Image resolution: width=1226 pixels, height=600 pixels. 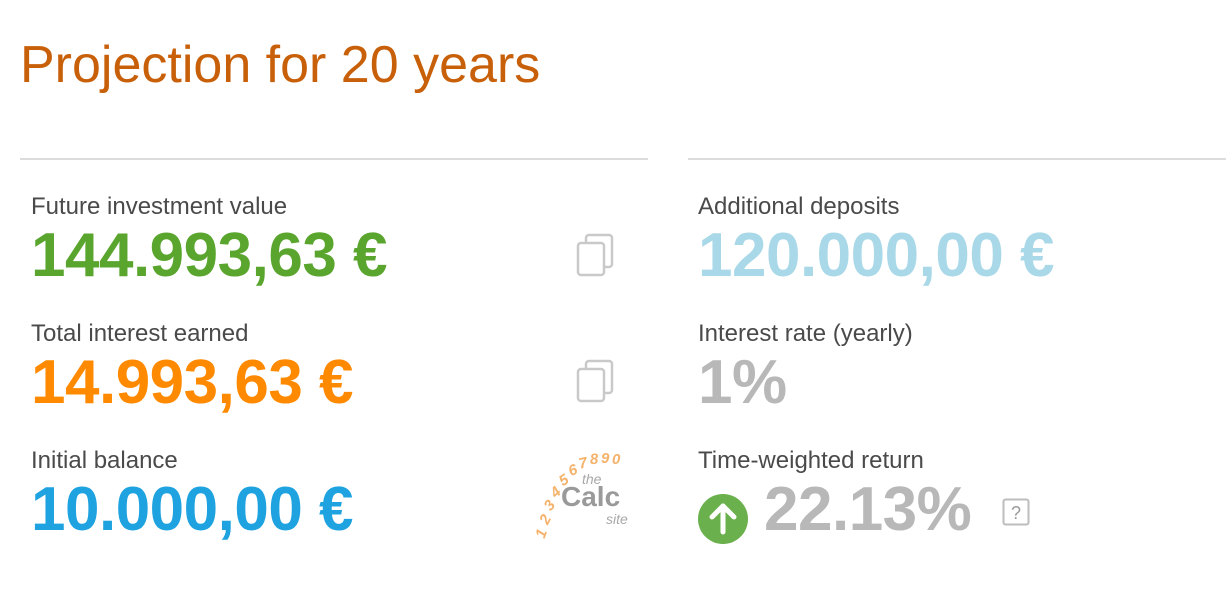 I want to click on time-weighted-return-stat: Time-weighted return 22.13%, so click(x=835, y=496).